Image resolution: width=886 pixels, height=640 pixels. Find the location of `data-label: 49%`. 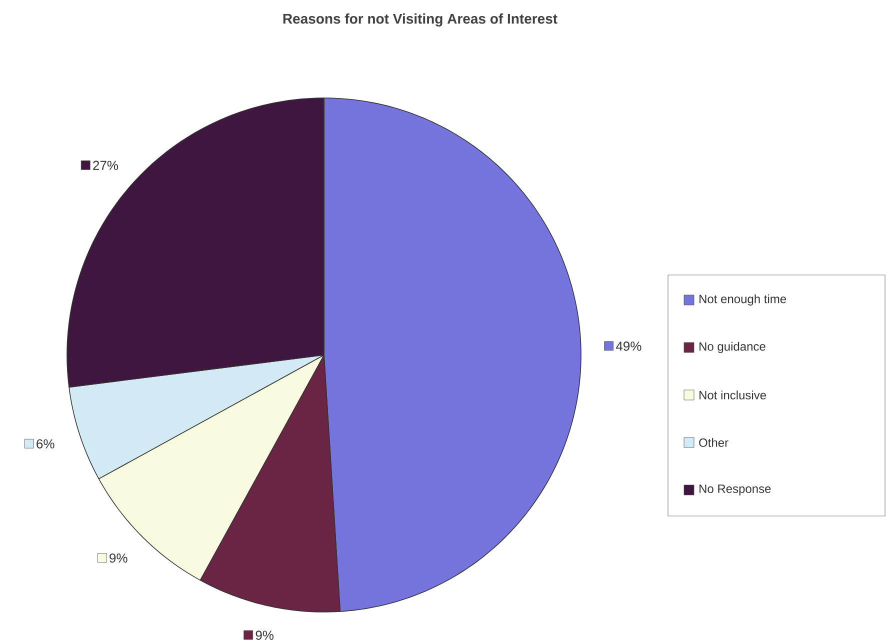

data-label: 49% is located at coordinates (629, 346).